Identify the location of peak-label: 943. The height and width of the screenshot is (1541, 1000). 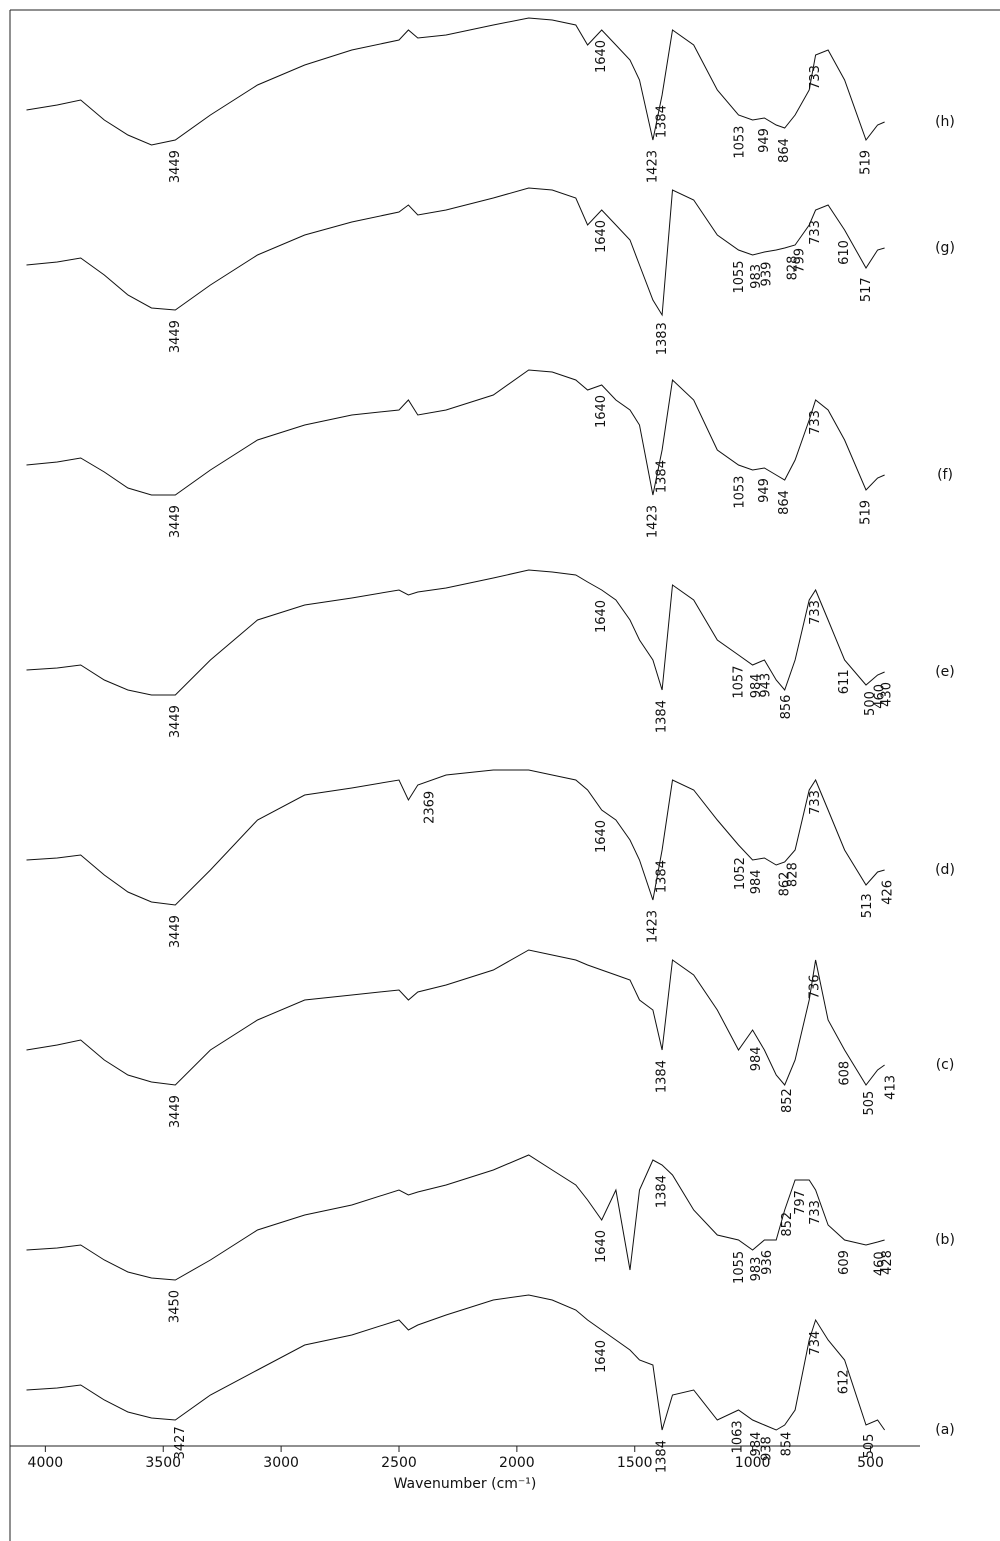
(766, 685).